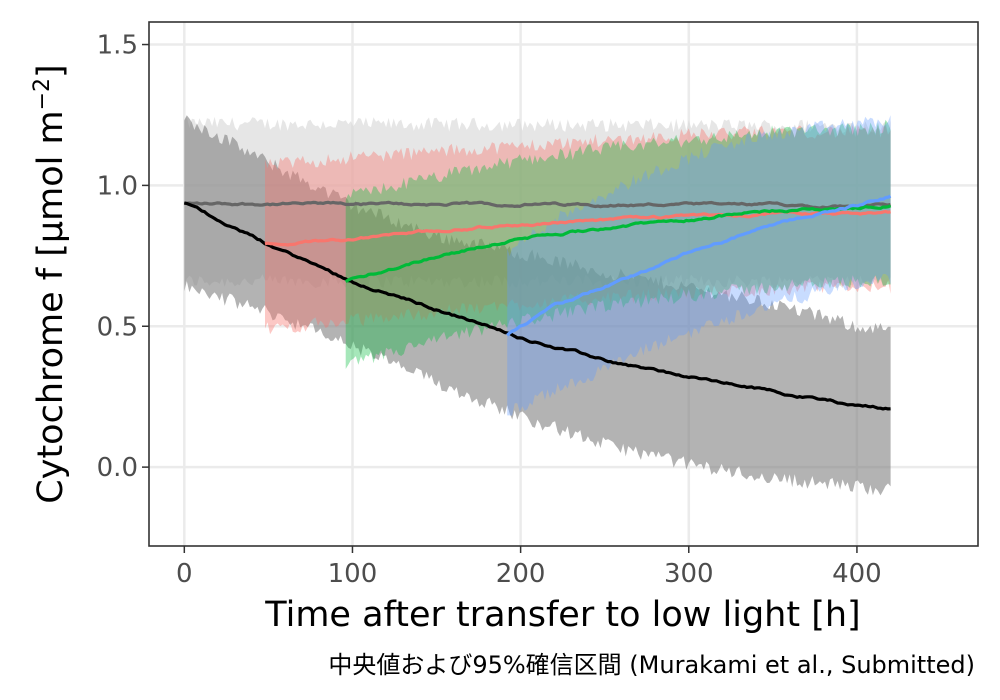 This screenshot has width=1000, height=700. I want to click on x-tick-label: 100, so click(353, 574).